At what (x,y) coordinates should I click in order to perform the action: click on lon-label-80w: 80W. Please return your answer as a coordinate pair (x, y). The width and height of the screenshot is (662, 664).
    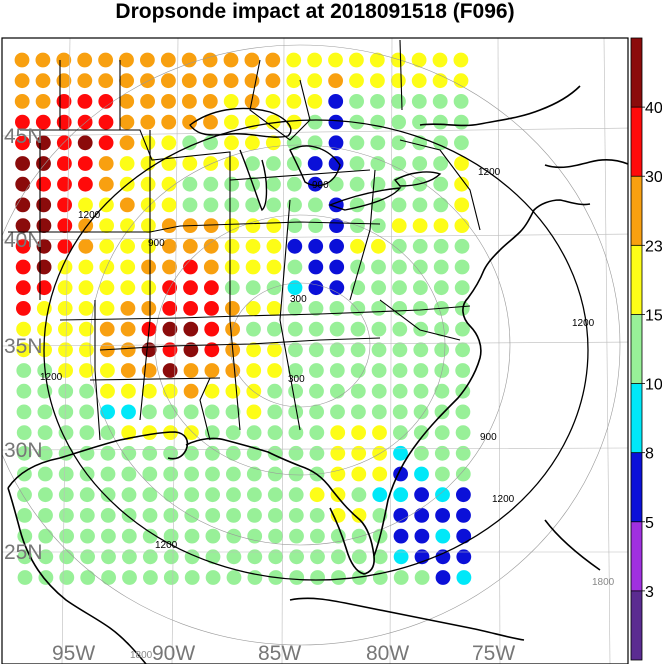
    Looking at the image, I should click on (387, 653).